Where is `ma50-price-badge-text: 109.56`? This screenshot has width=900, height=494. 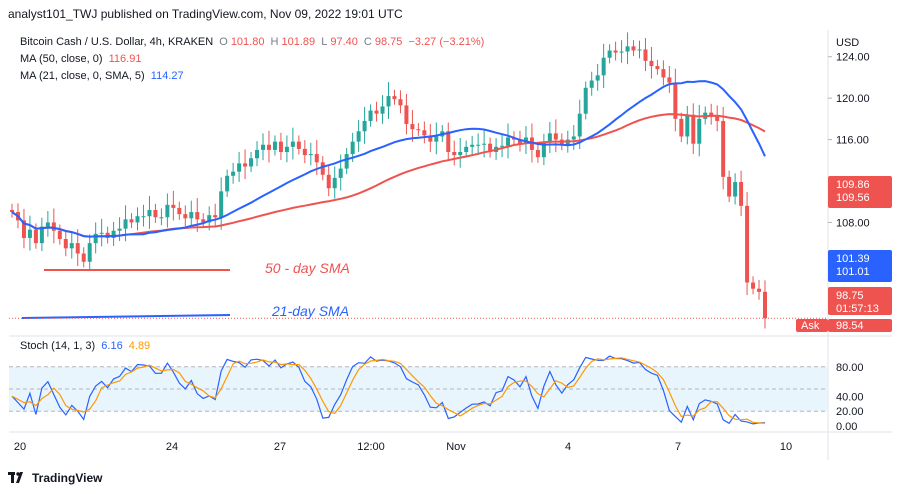 ma50-price-badge-text: 109.56 is located at coordinates (853, 198).